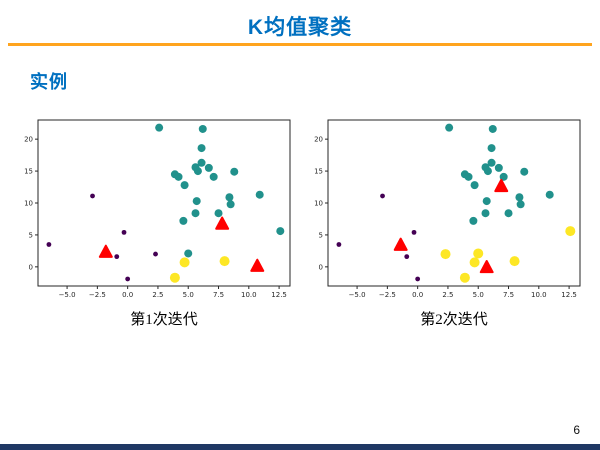 The width and height of the screenshot is (600, 450). Describe the element at coordinates (576, 430) in the screenshot. I see `page-number: 6` at that location.